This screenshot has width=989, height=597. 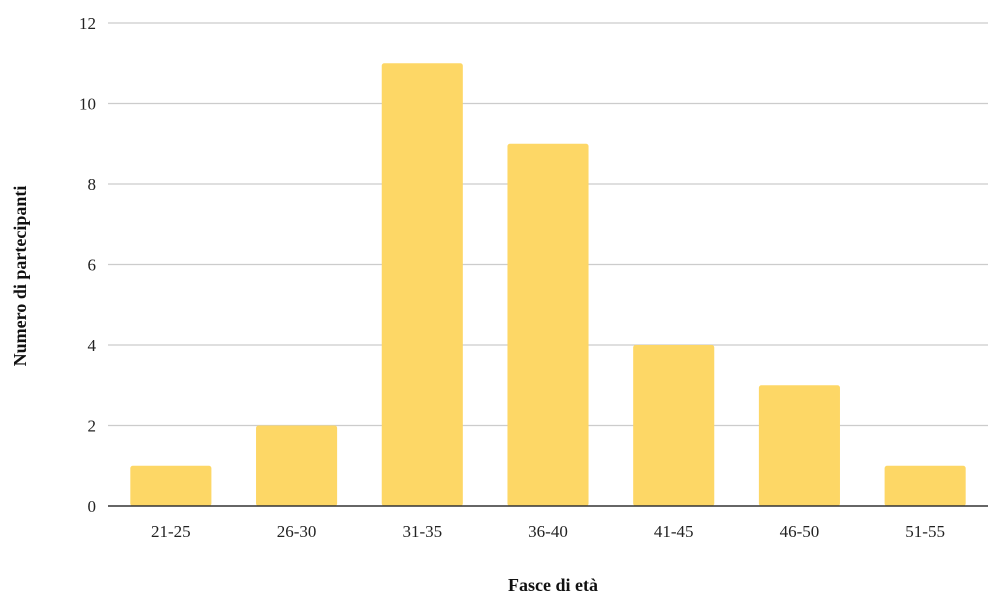 I want to click on x-tick-label: 41-45, so click(x=674, y=531).